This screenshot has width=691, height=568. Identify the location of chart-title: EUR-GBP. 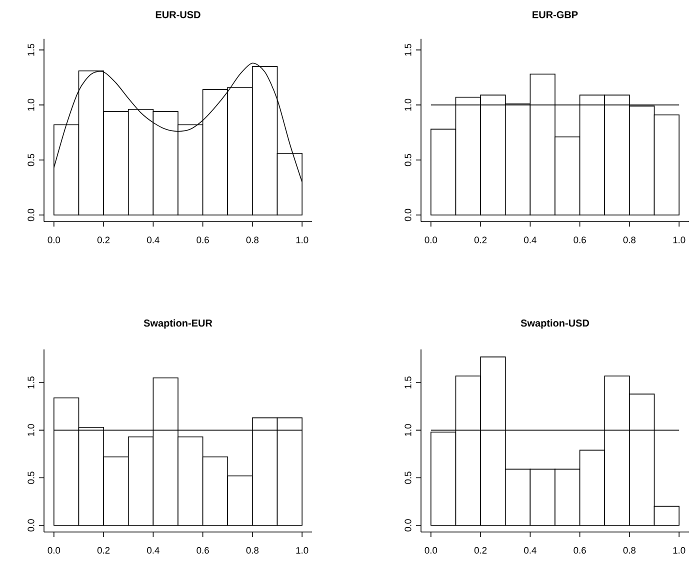
(555, 14).